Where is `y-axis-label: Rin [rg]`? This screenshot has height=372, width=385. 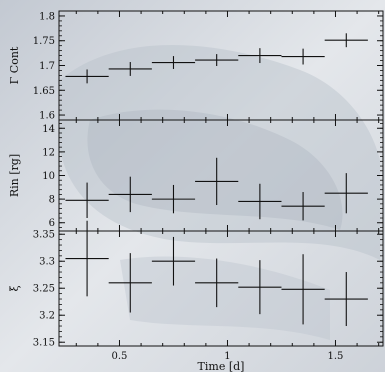 y-axis-label: Rin [rg] is located at coordinates (14, 175).